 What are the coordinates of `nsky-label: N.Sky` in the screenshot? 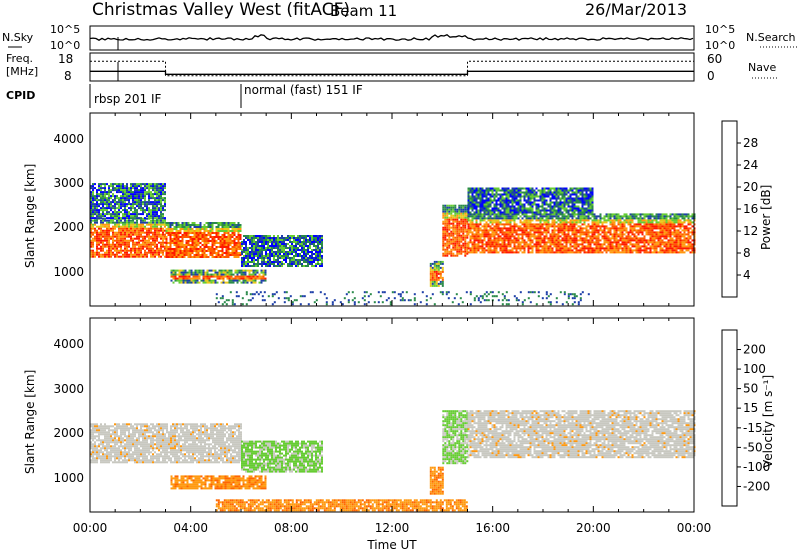 It's located at (18, 37).